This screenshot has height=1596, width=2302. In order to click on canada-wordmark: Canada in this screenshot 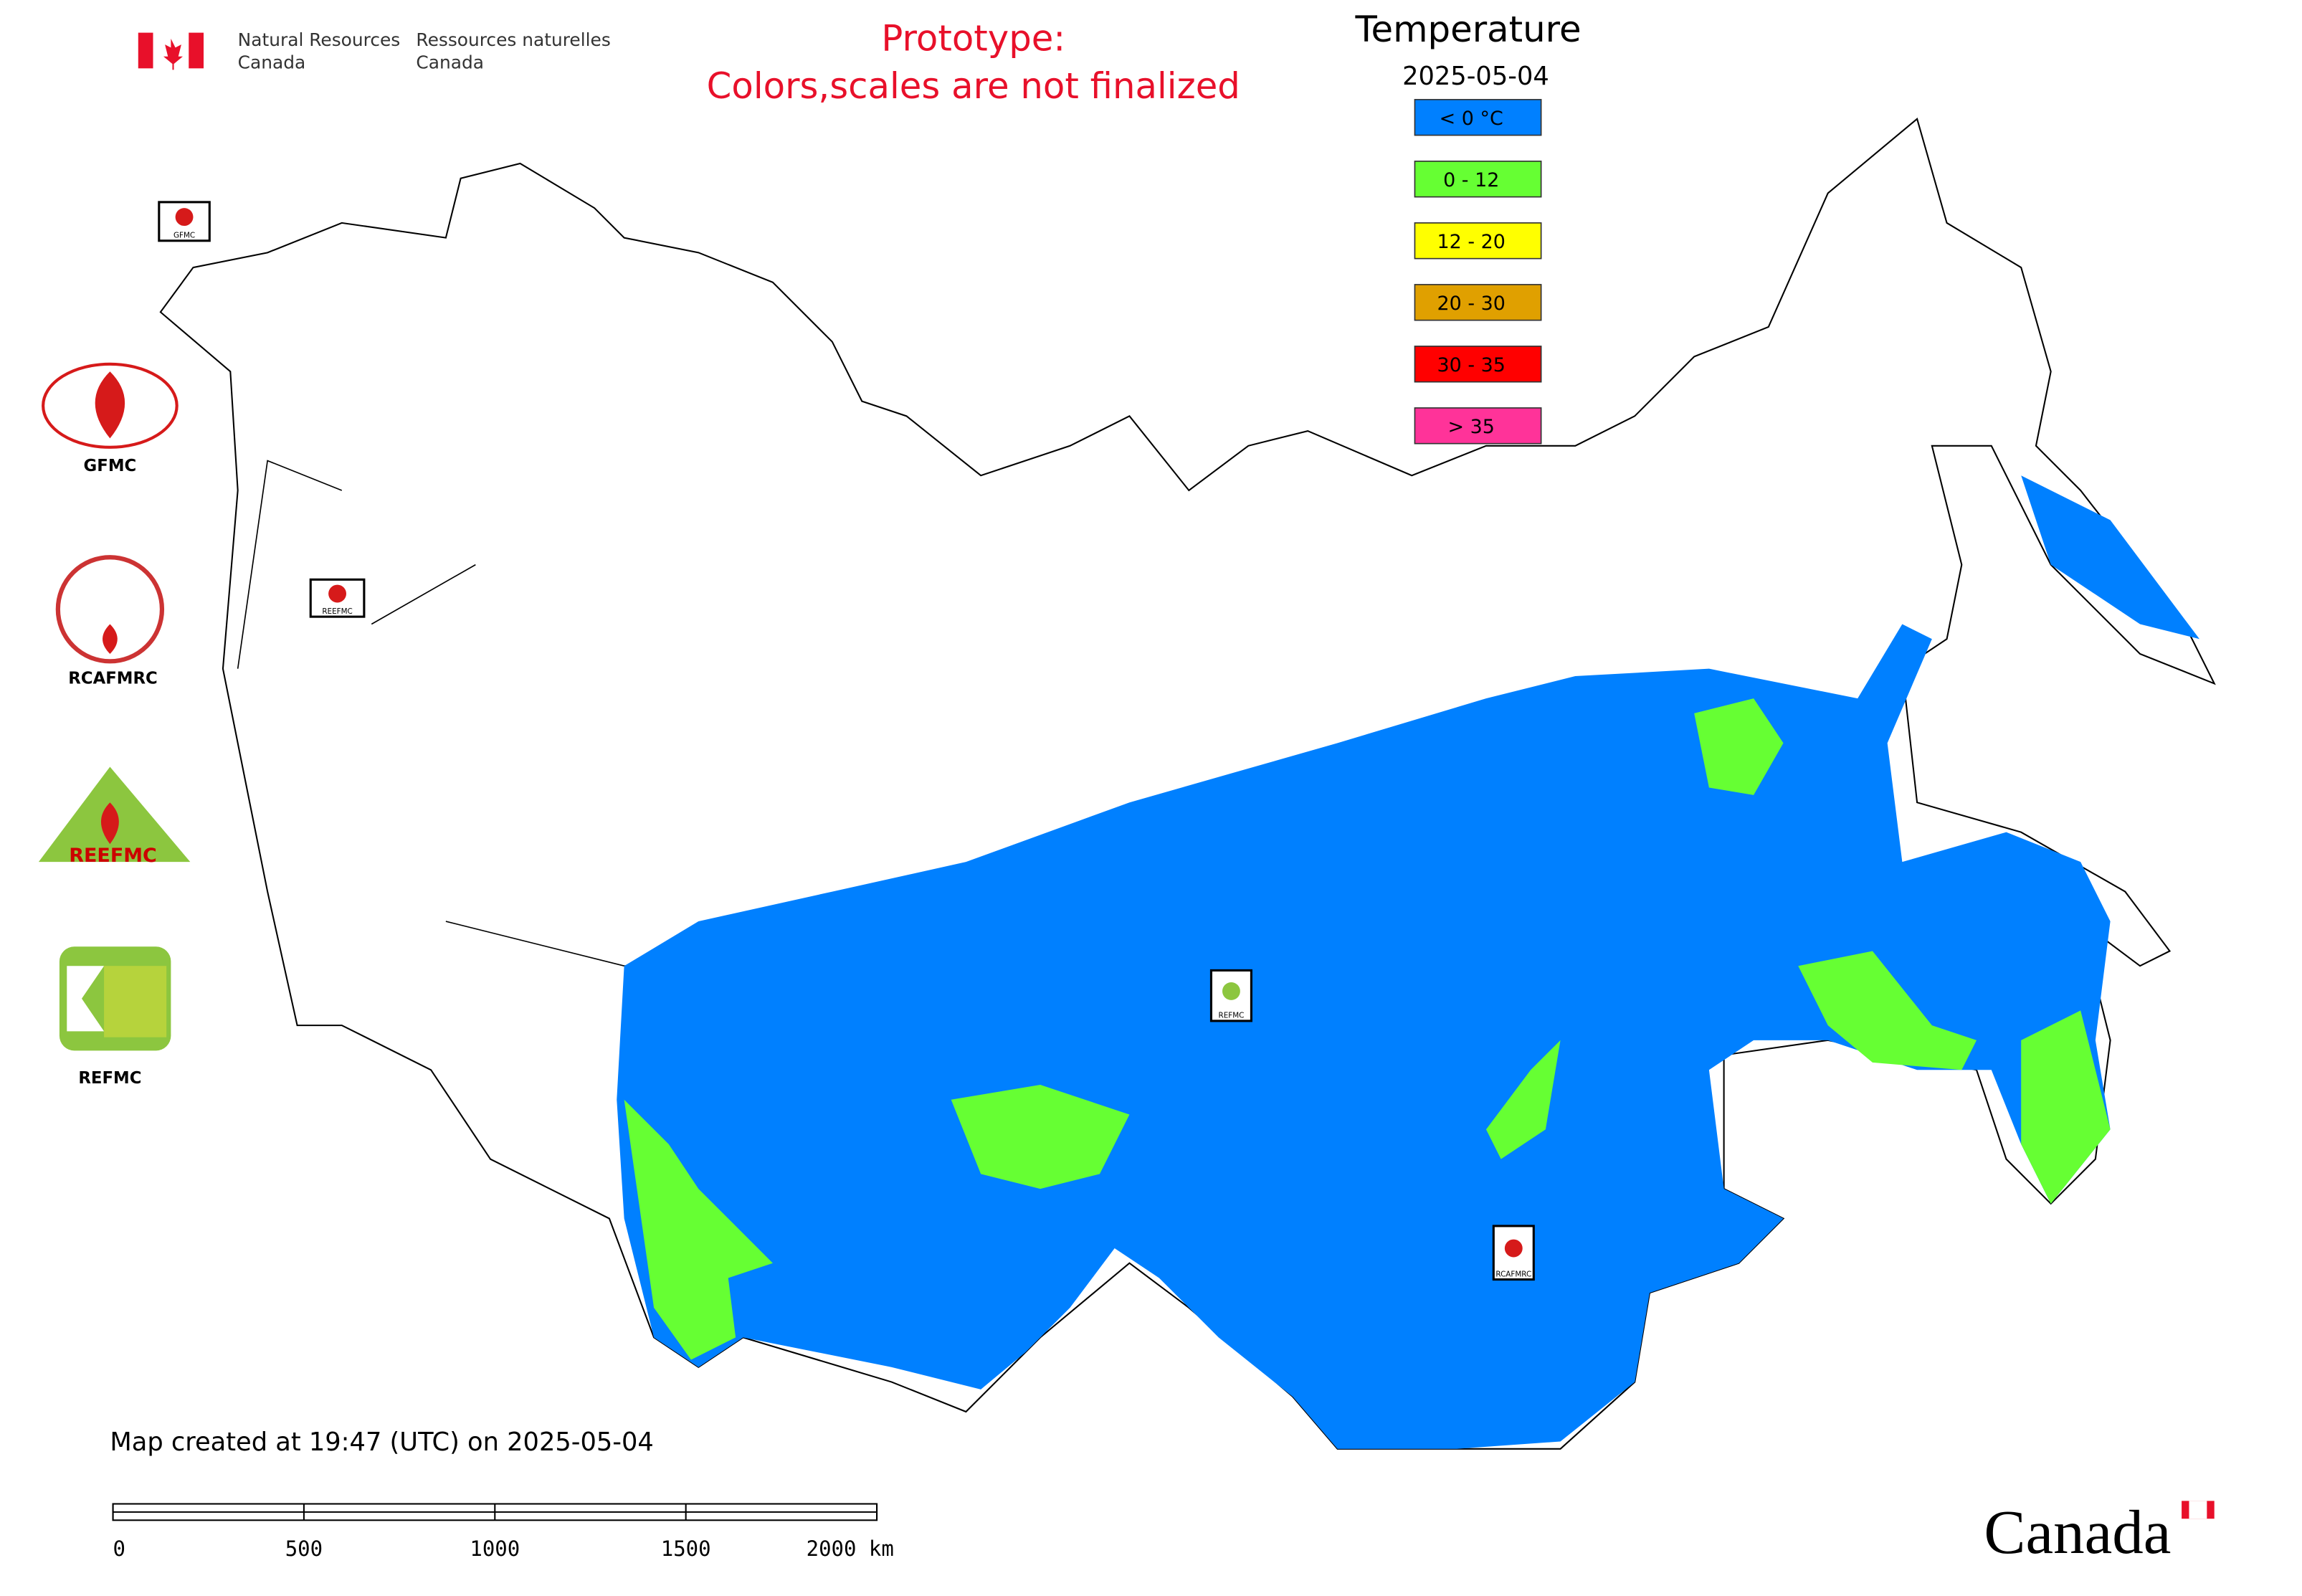, I will do `click(2100, 1532)`.